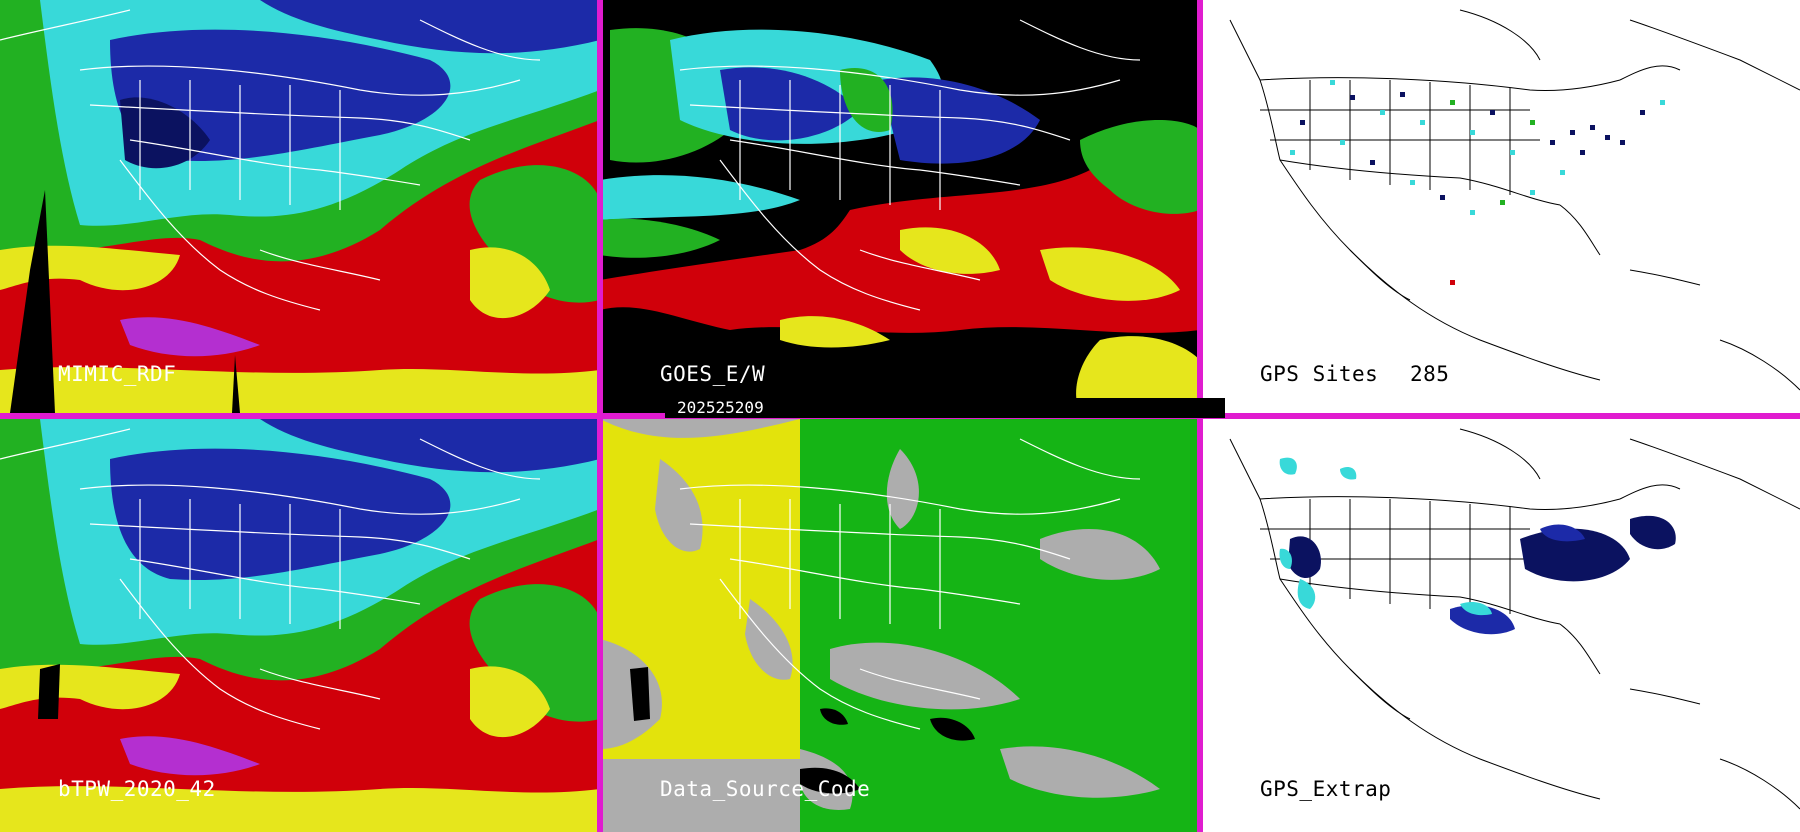  Describe the element at coordinates (1430, 374) in the screenshot. I see `gps-sites-count: 285` at that location.